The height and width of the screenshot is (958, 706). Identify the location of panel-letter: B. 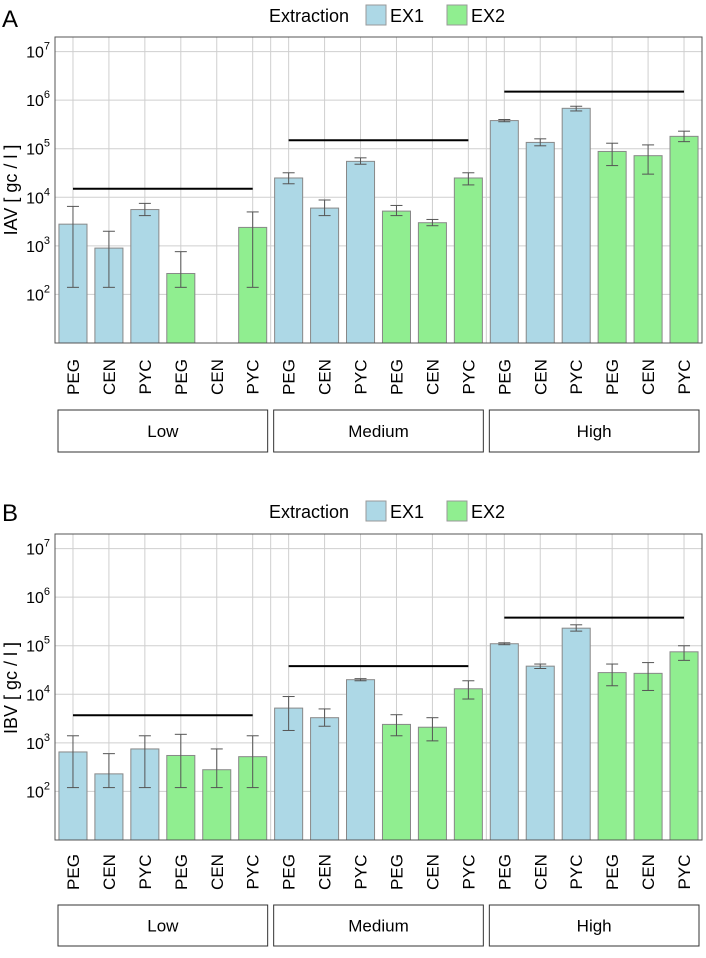
(10, 513).